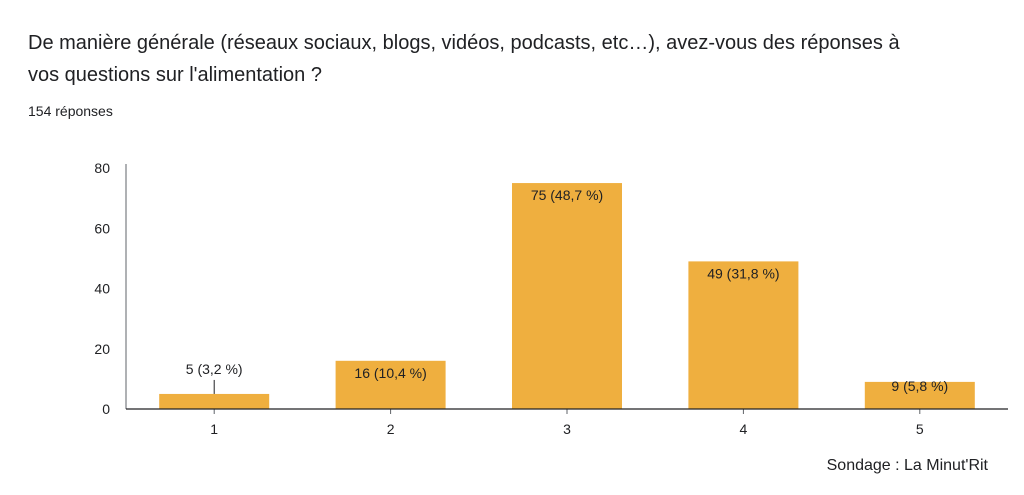  I want to click on responses-count: 154 réponses, so click(70, 111).